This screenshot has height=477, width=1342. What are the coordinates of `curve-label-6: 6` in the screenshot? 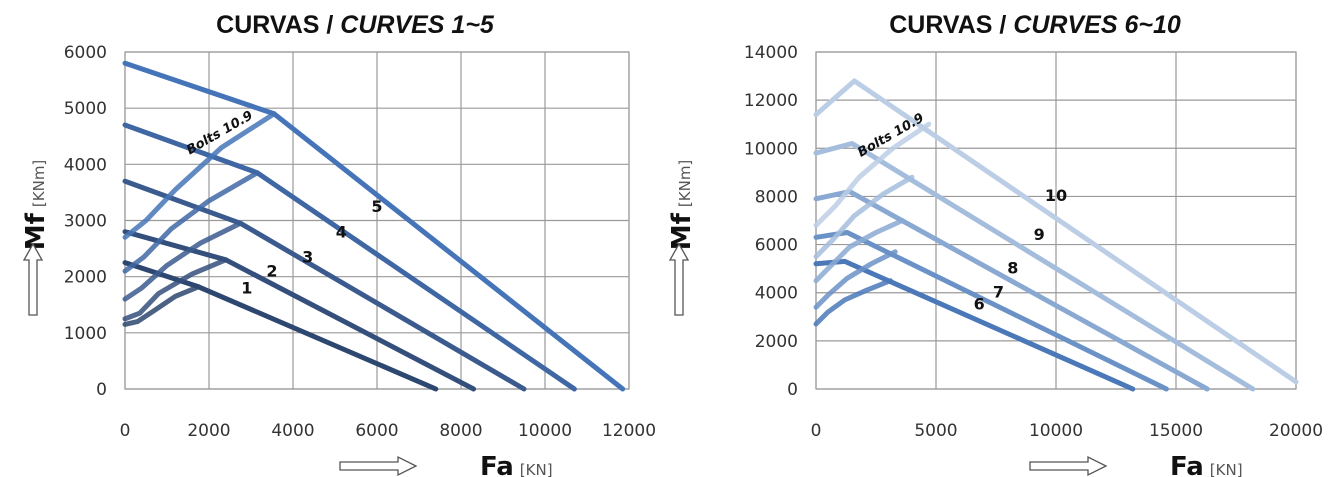 It's located at (979, 304).